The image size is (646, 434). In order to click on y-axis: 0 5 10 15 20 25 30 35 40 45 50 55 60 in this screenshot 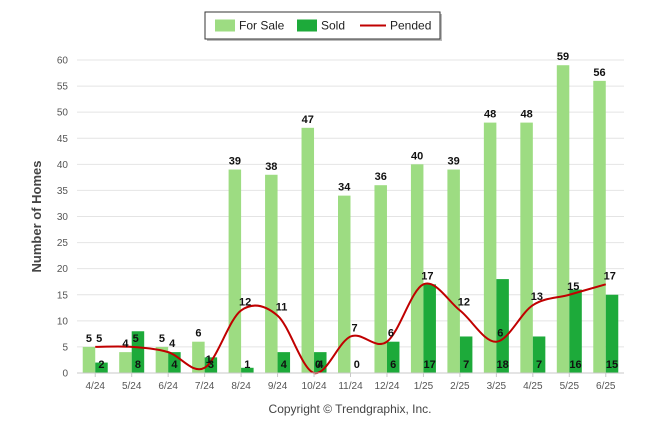, I will do `click(63, 218)`.